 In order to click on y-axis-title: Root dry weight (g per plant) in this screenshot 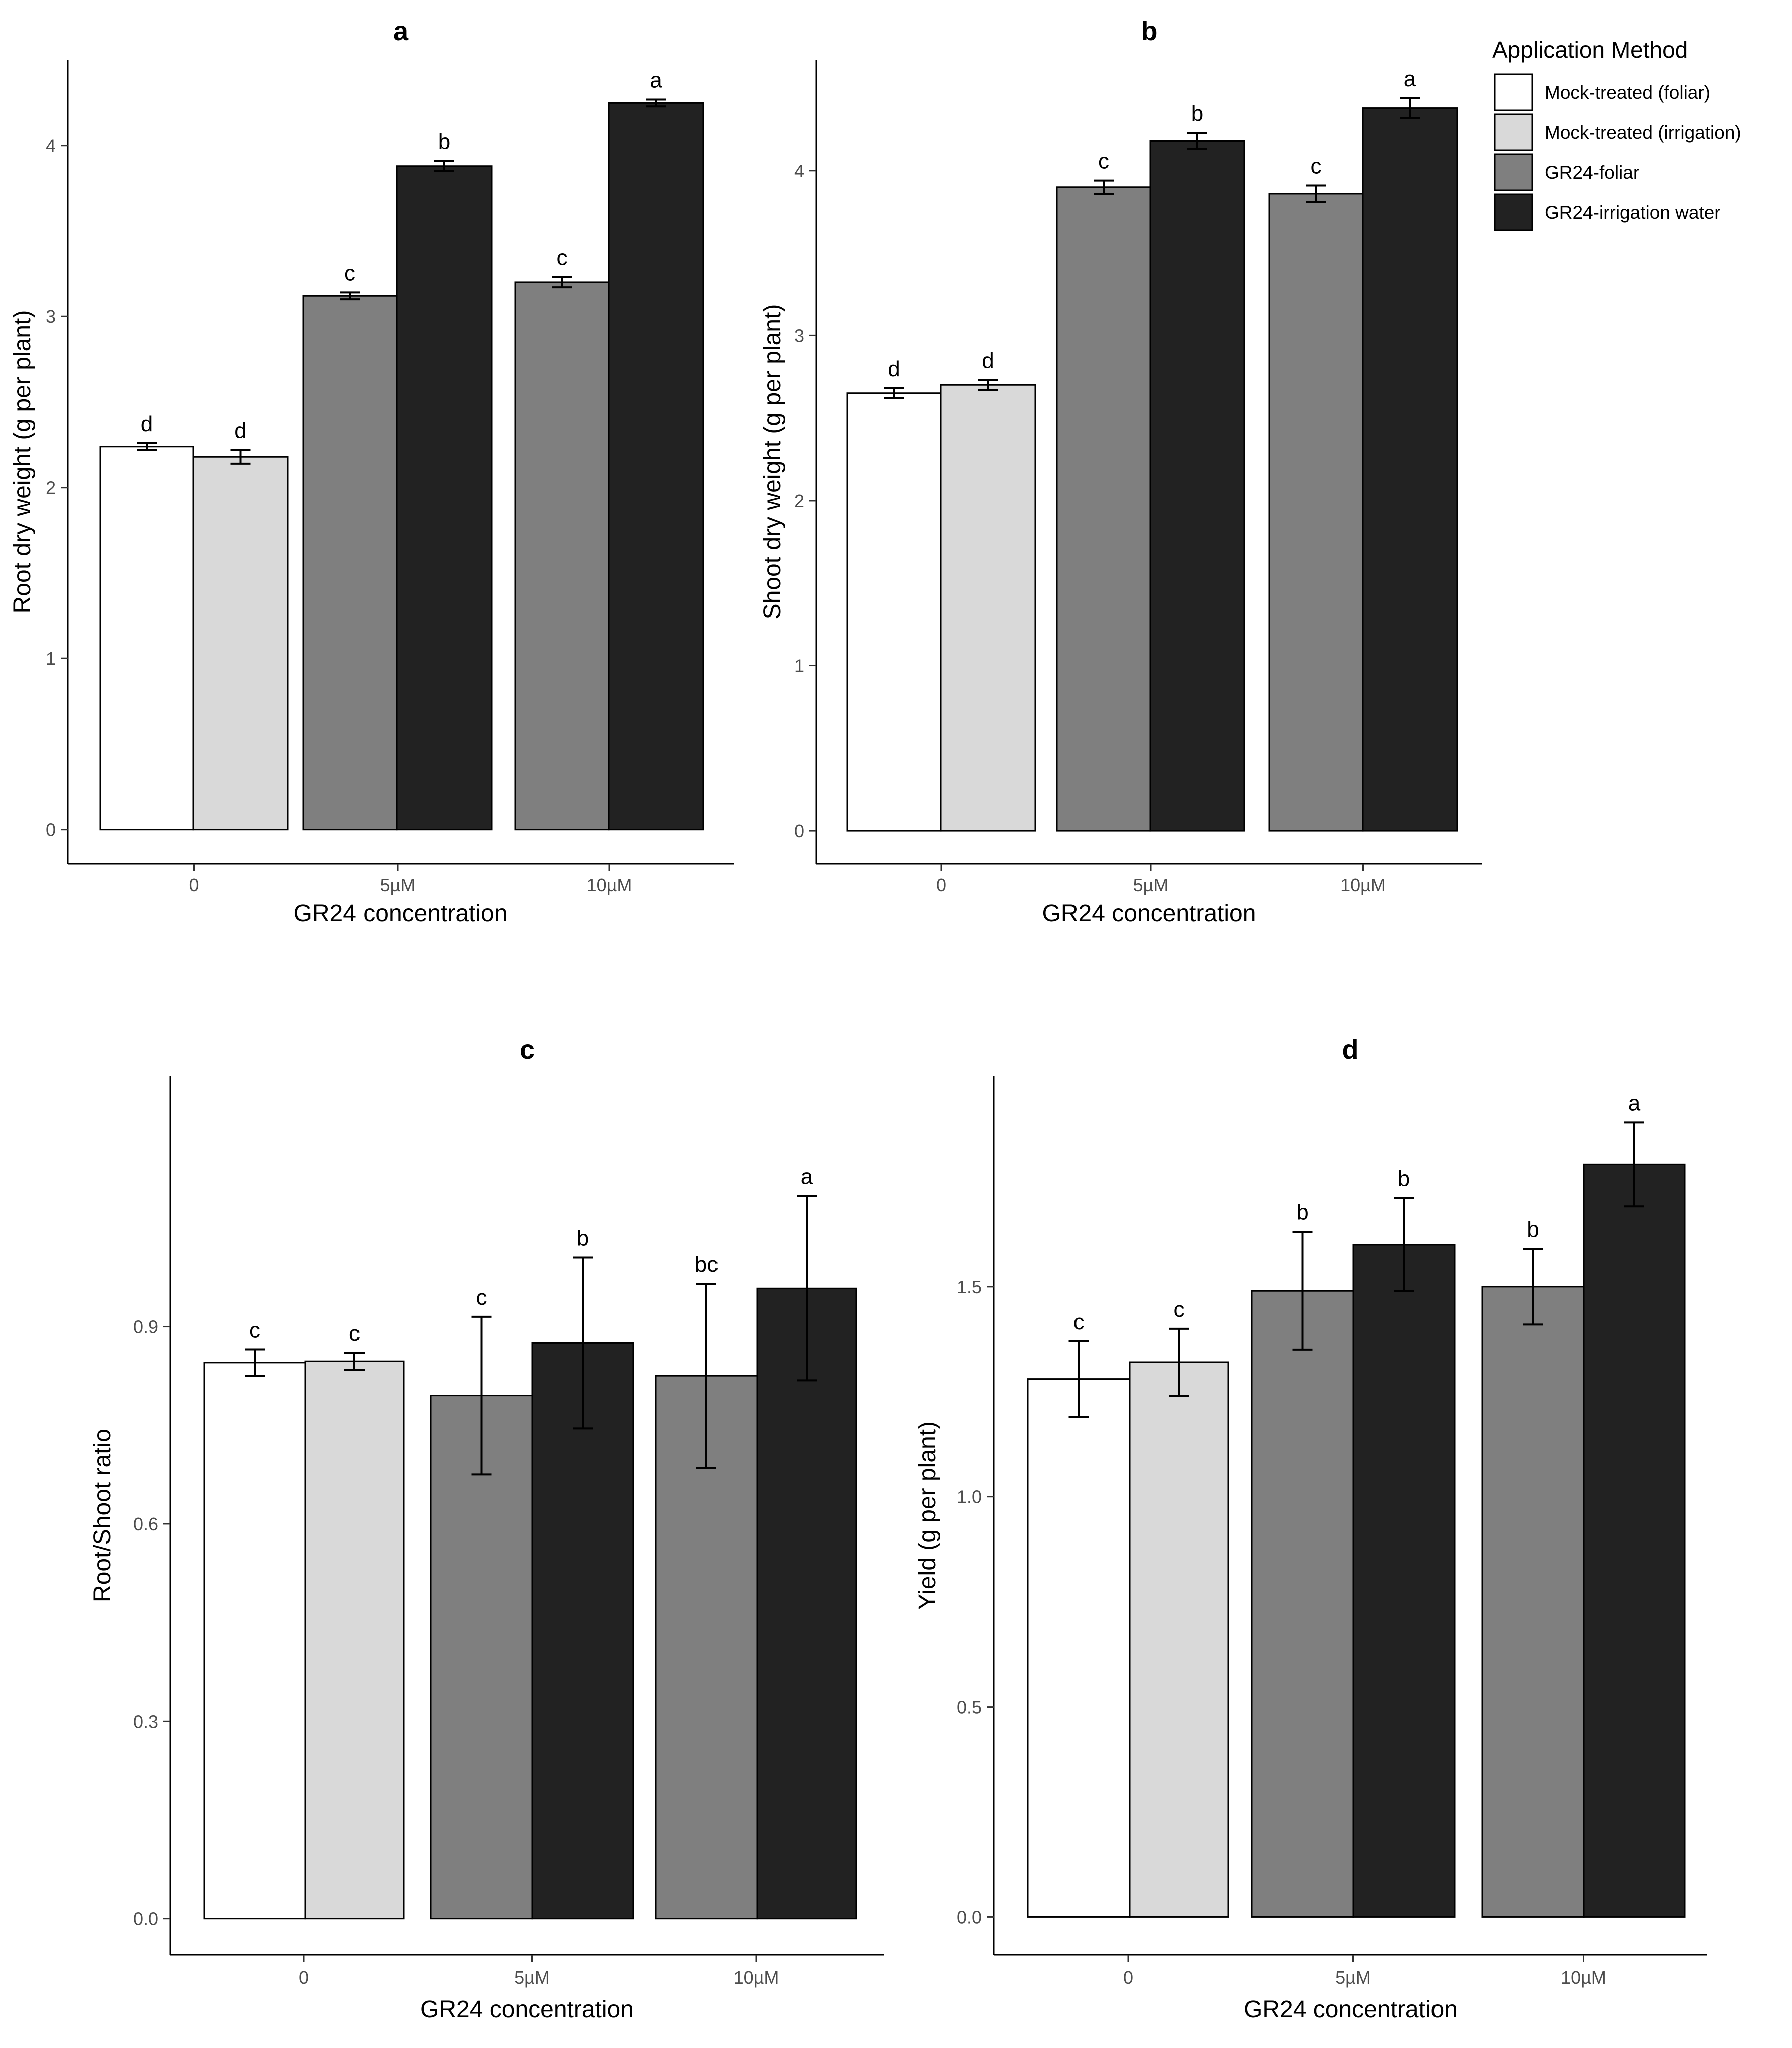, I will do `click(22, 462)`.